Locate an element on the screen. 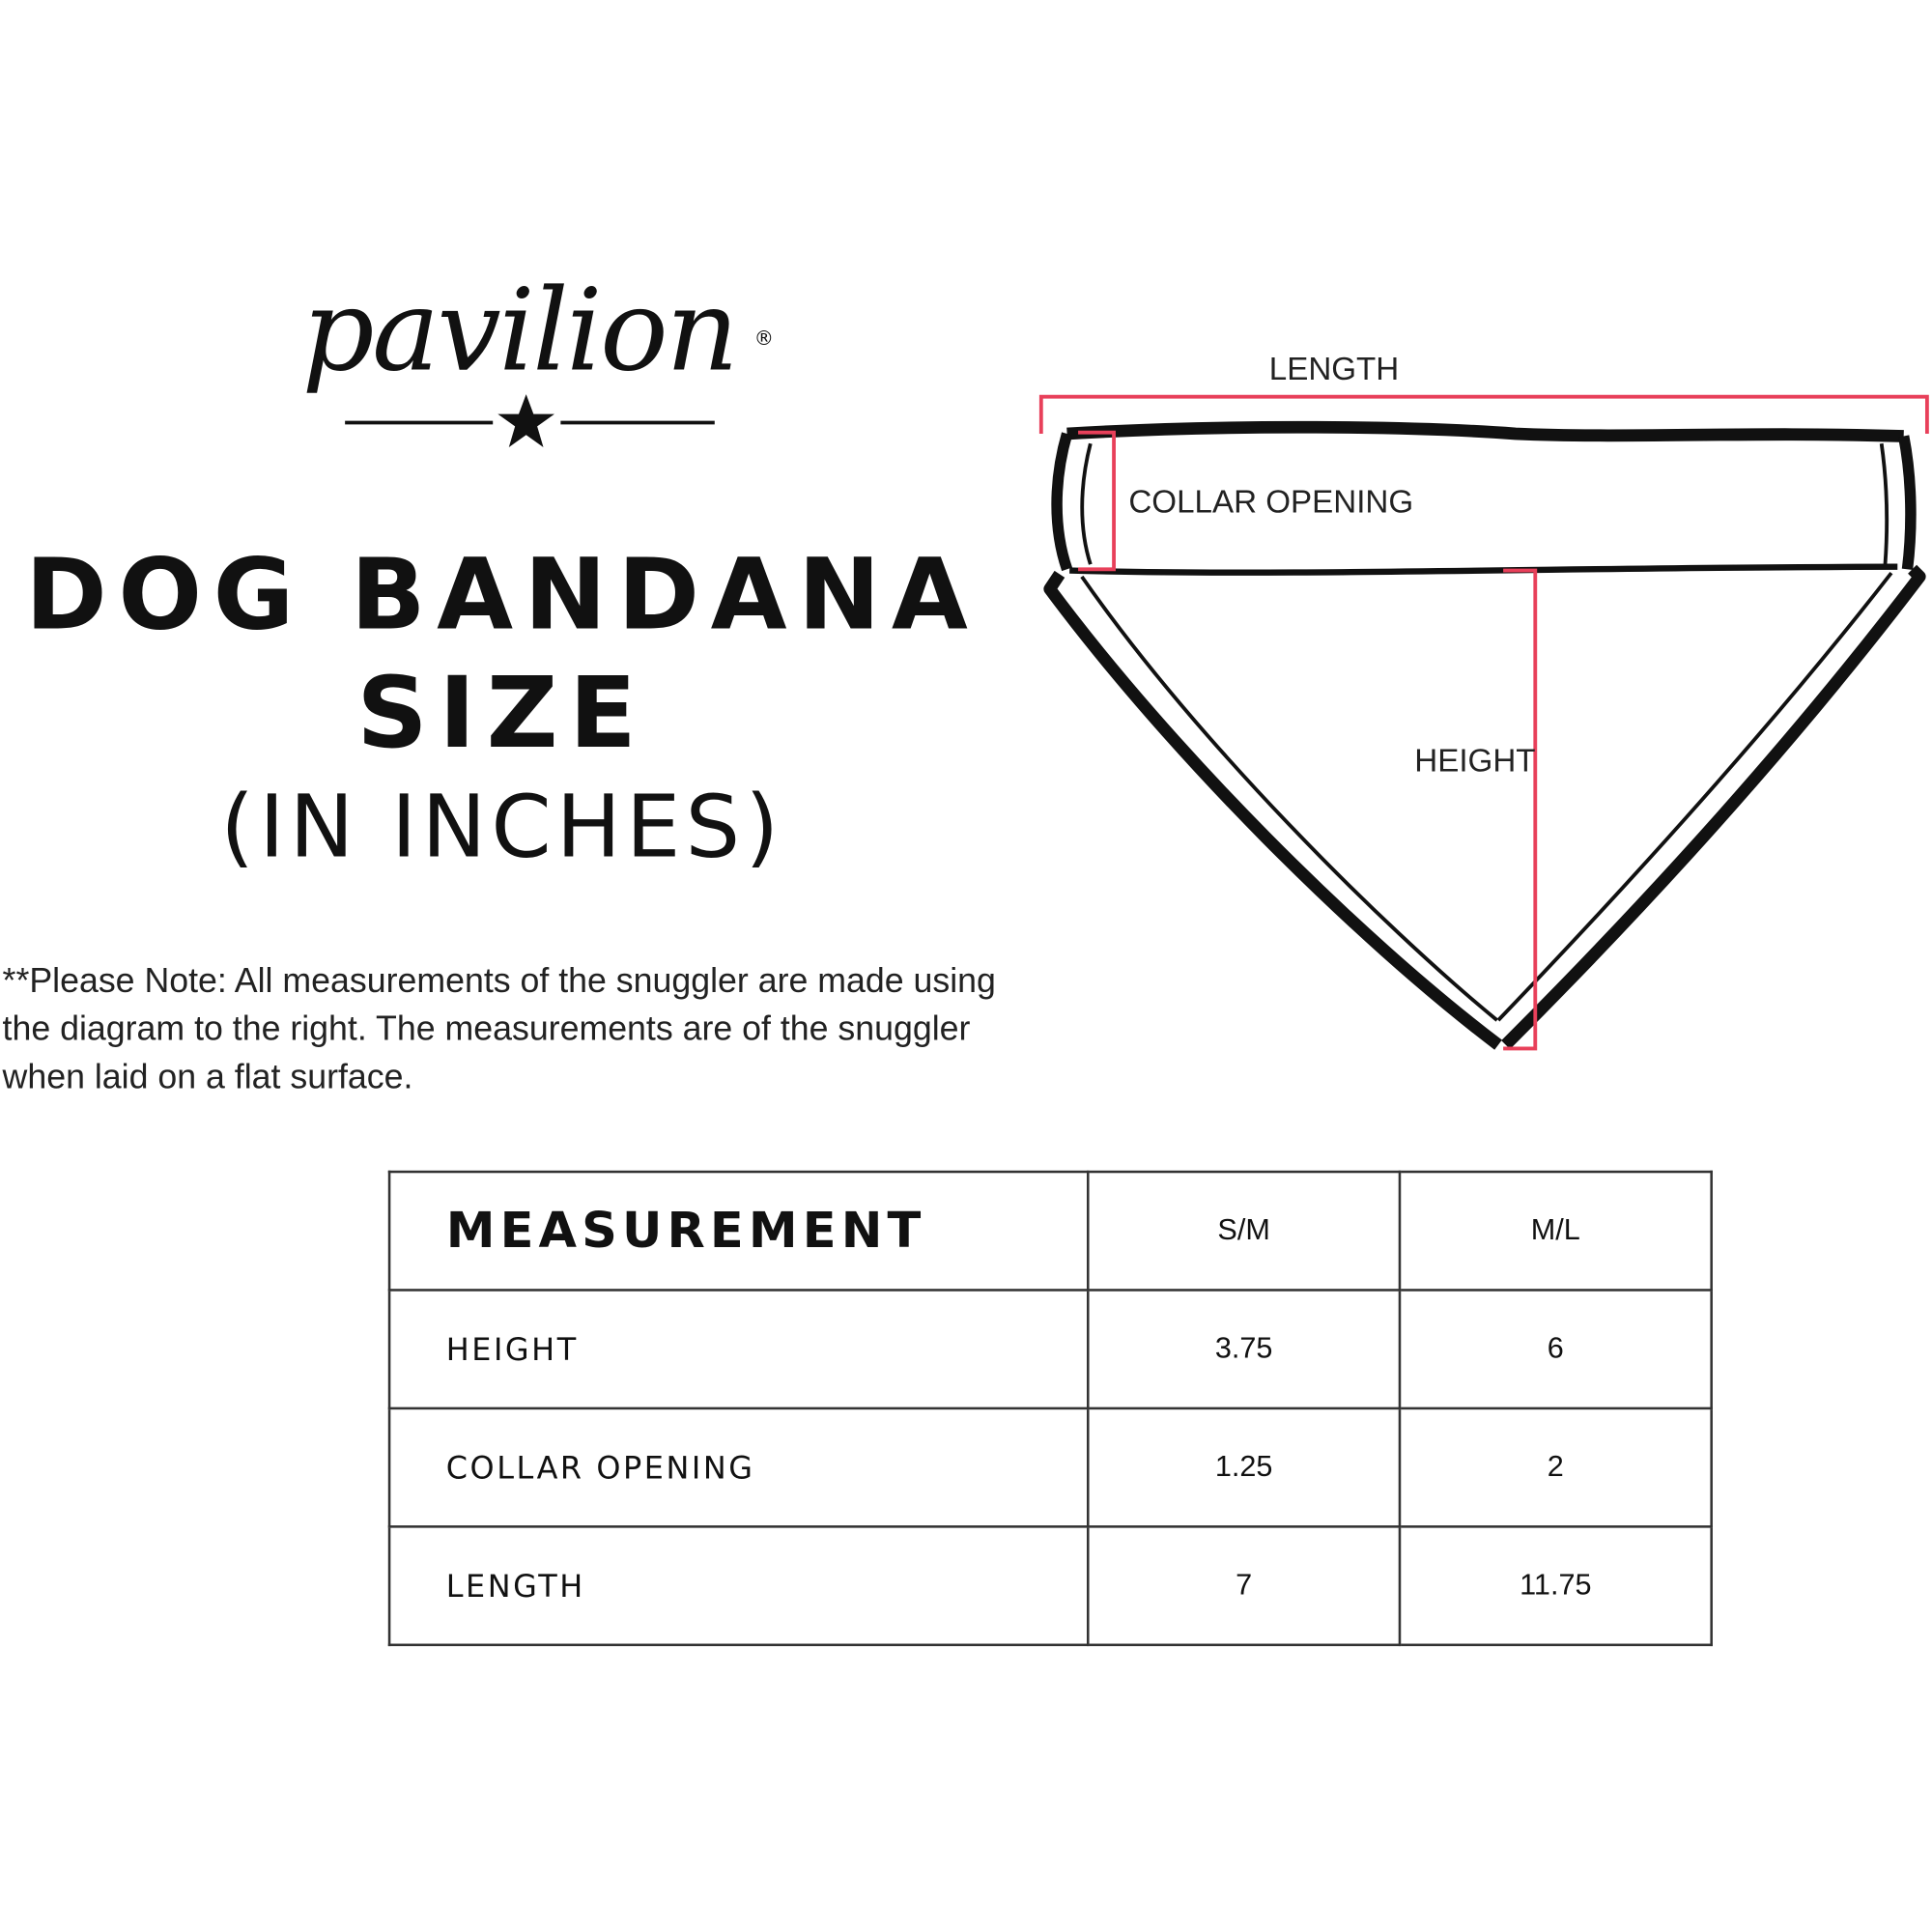  bandana-left-band is located at coordinates (1062, 502).